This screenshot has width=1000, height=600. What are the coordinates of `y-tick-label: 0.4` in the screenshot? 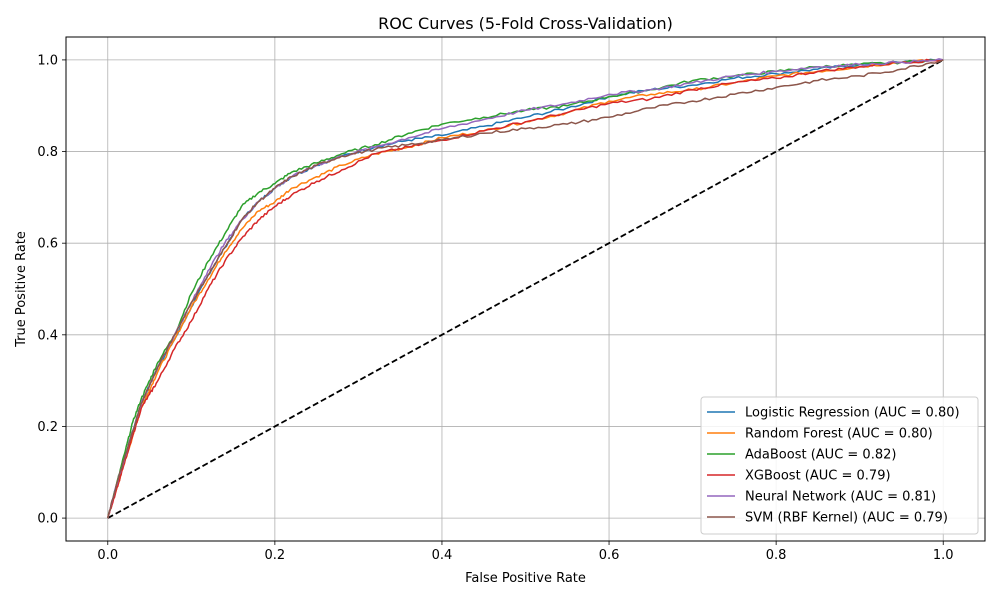 It's located at (47, 335).